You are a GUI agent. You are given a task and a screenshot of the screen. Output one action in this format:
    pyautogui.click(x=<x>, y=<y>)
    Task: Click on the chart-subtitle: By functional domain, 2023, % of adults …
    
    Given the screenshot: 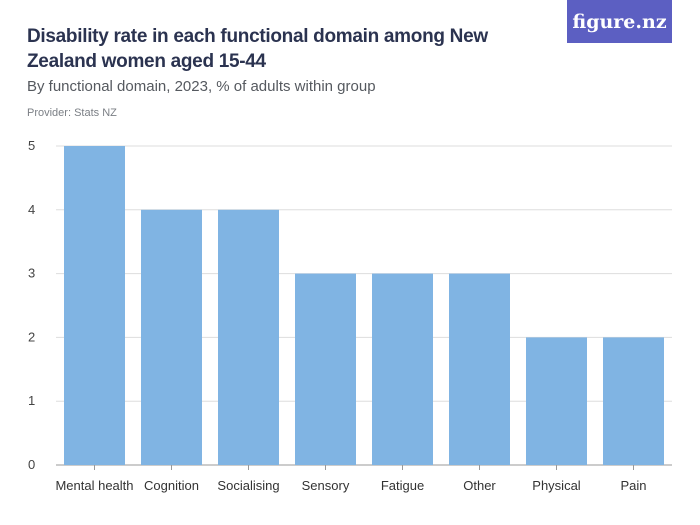 What is the action you would take?
    pyautogui.click(x=201, y=86)
    